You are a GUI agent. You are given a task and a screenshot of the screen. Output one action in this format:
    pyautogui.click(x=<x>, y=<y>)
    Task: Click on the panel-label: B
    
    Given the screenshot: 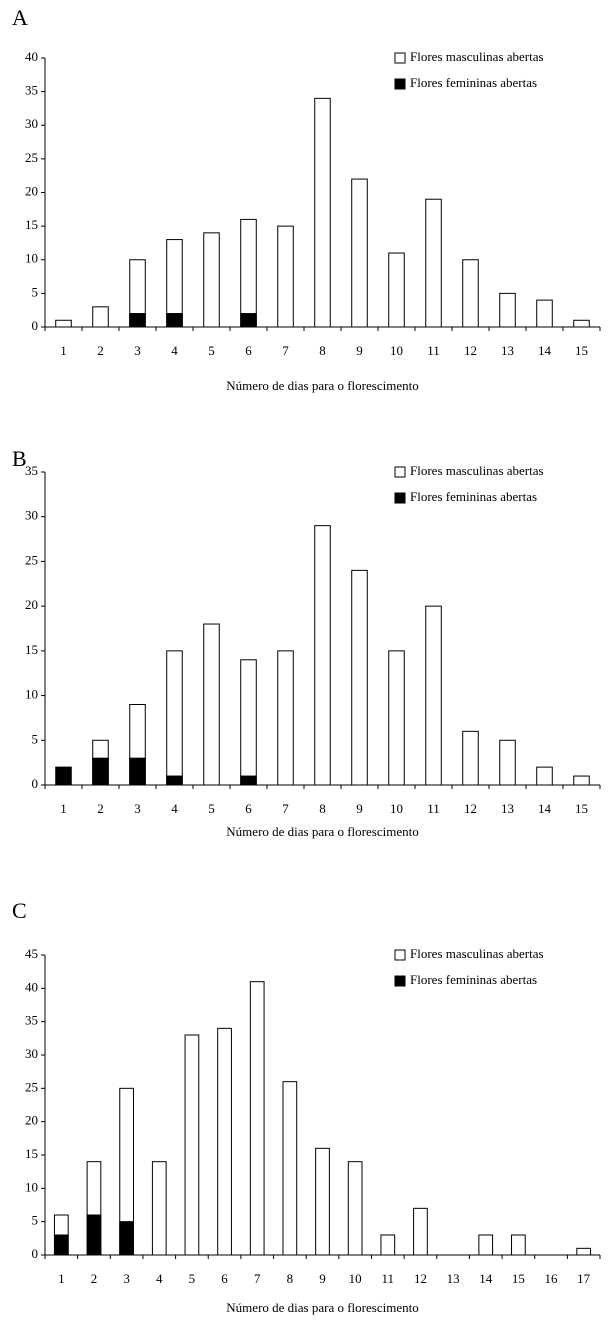 What is the action you would take?
    pyautogui.click(x=19, y=458)
    